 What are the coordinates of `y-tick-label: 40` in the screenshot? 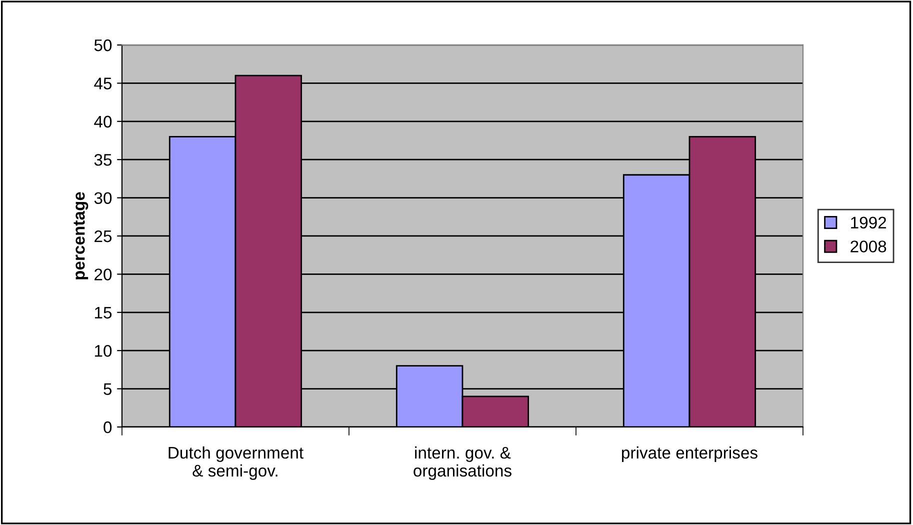 It's located at (103, 122).